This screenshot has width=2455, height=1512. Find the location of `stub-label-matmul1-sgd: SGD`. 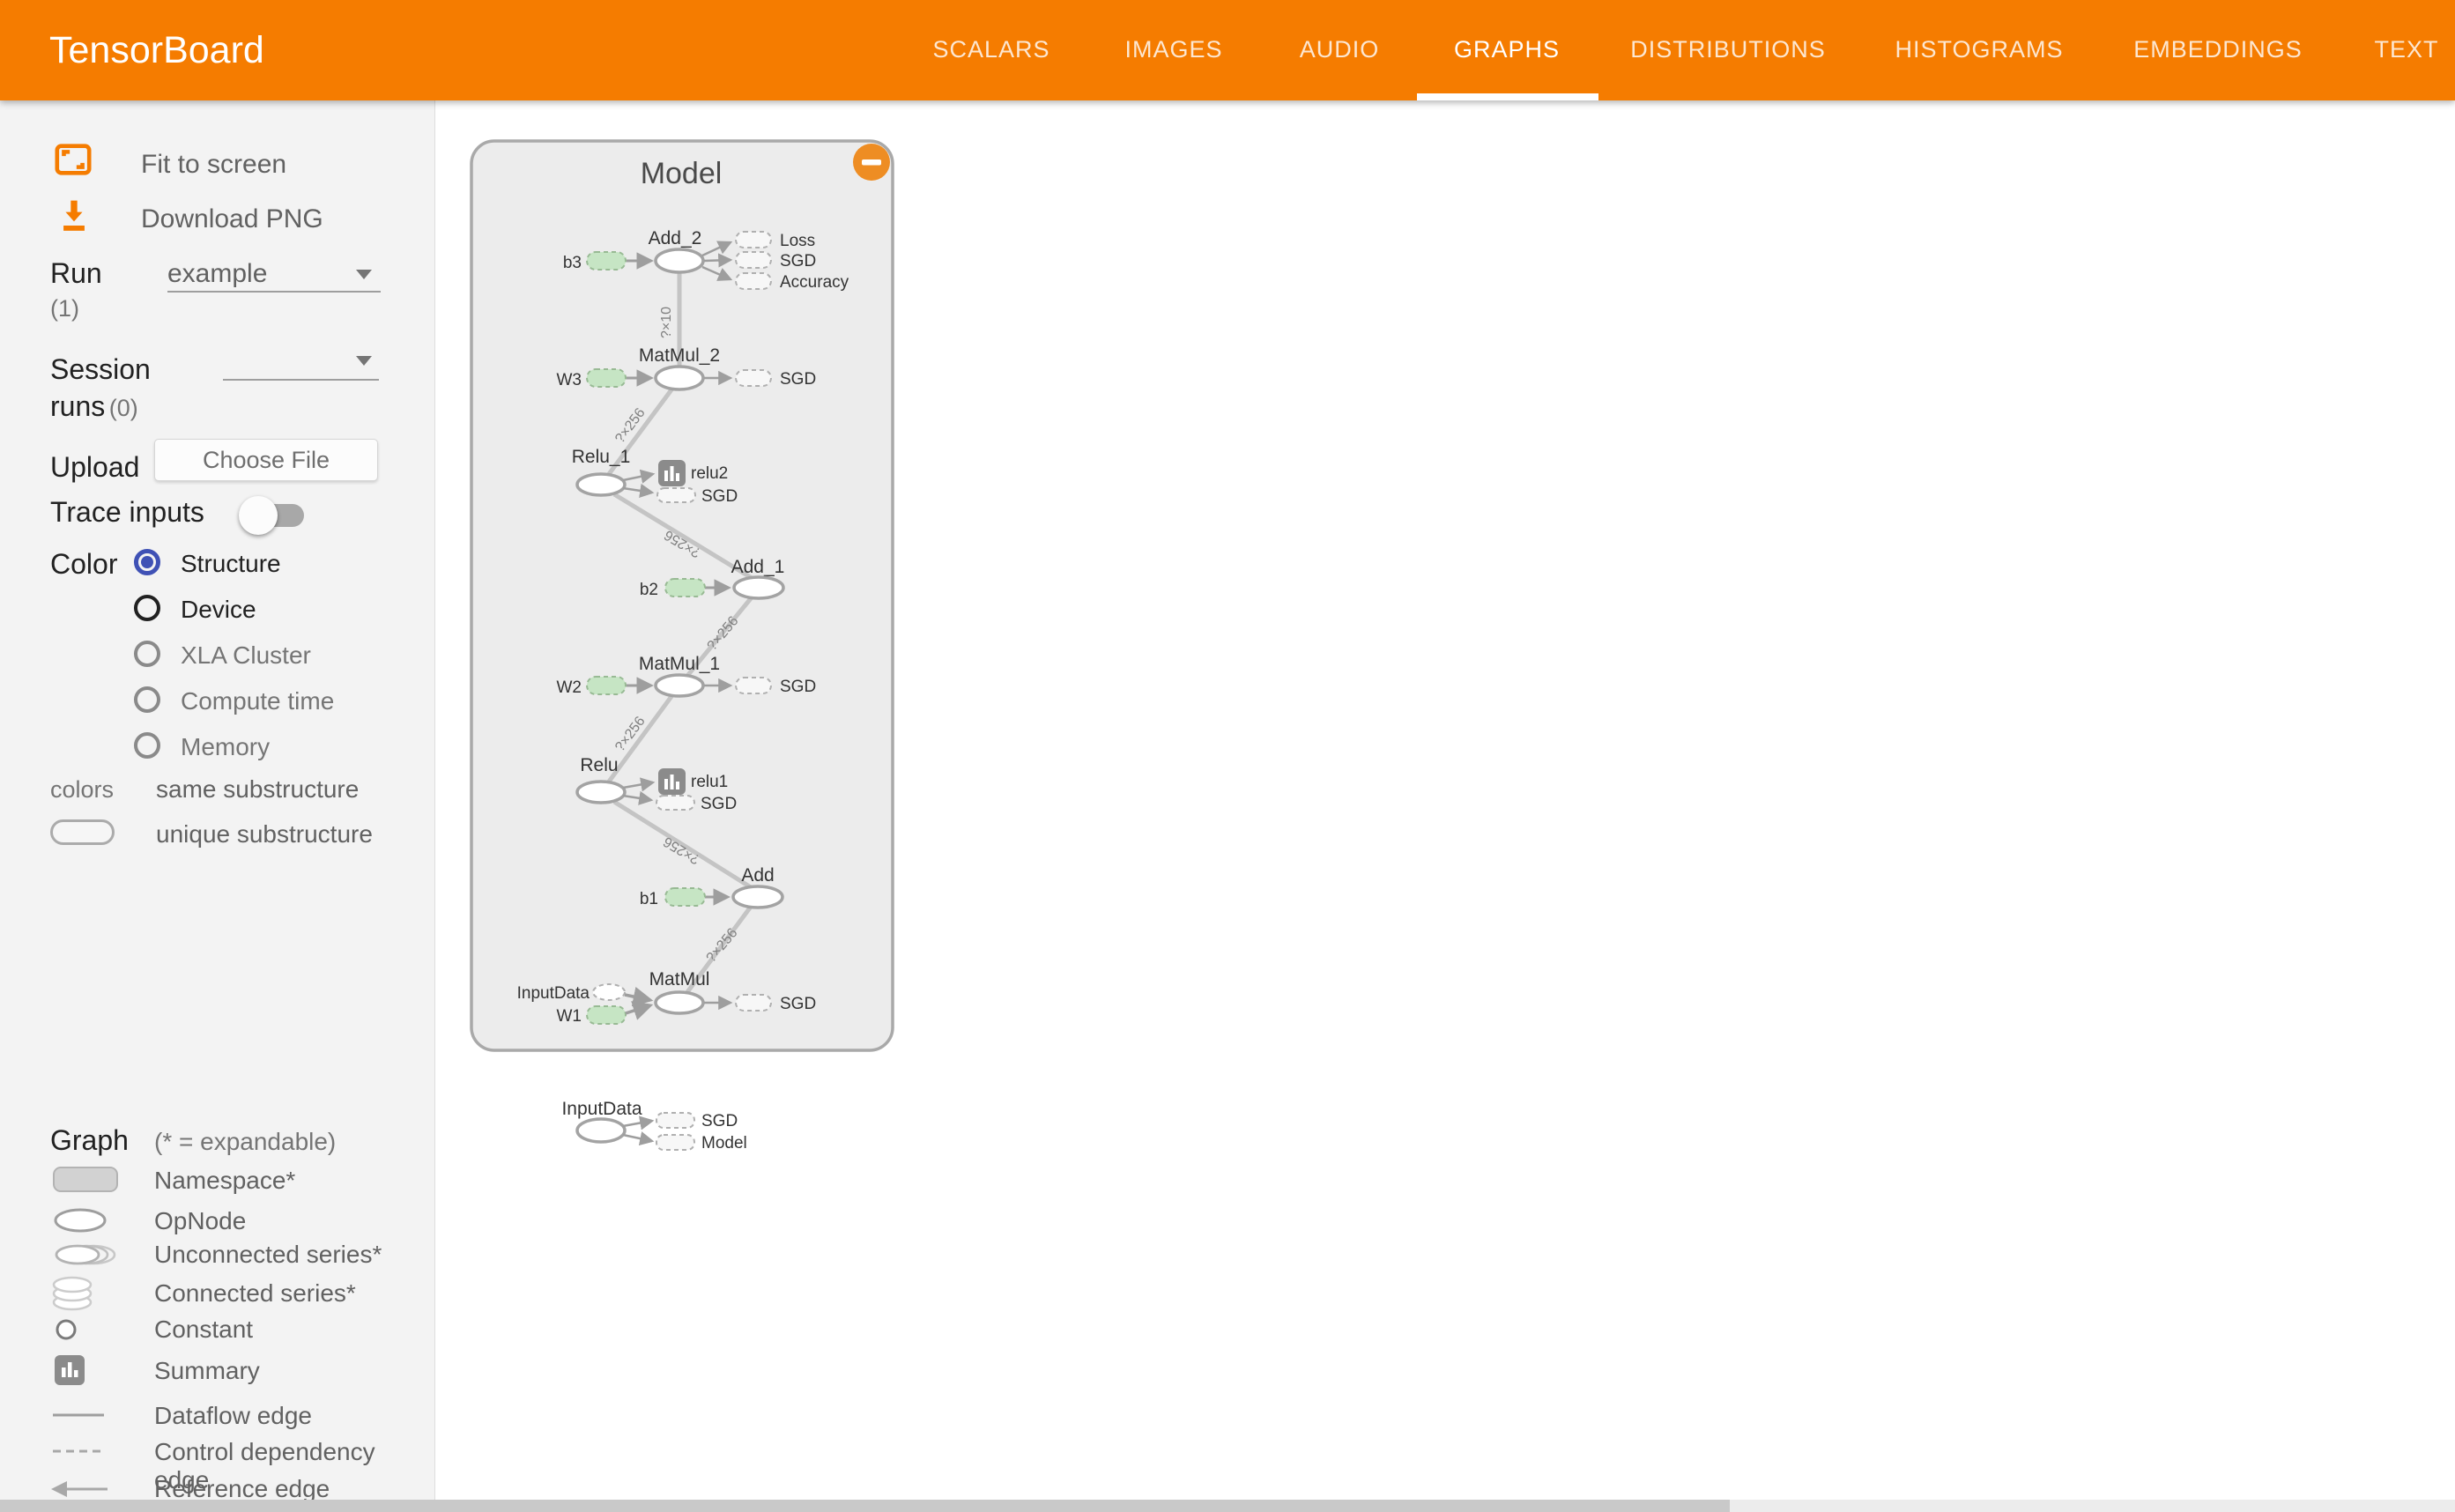

stub-label-matmul1-sgd: SGD is located at coordinates (798, 687).